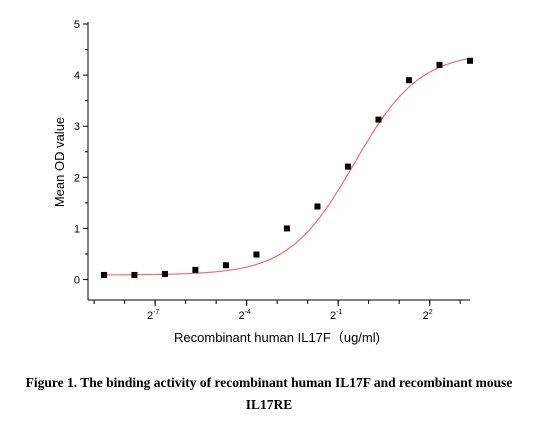  What do you see at coordinates (277, 337) in the screenshot?
I see `x-axis-label: Recombinant human IL17F（ug/ml)` at bounding box center [277, 337].